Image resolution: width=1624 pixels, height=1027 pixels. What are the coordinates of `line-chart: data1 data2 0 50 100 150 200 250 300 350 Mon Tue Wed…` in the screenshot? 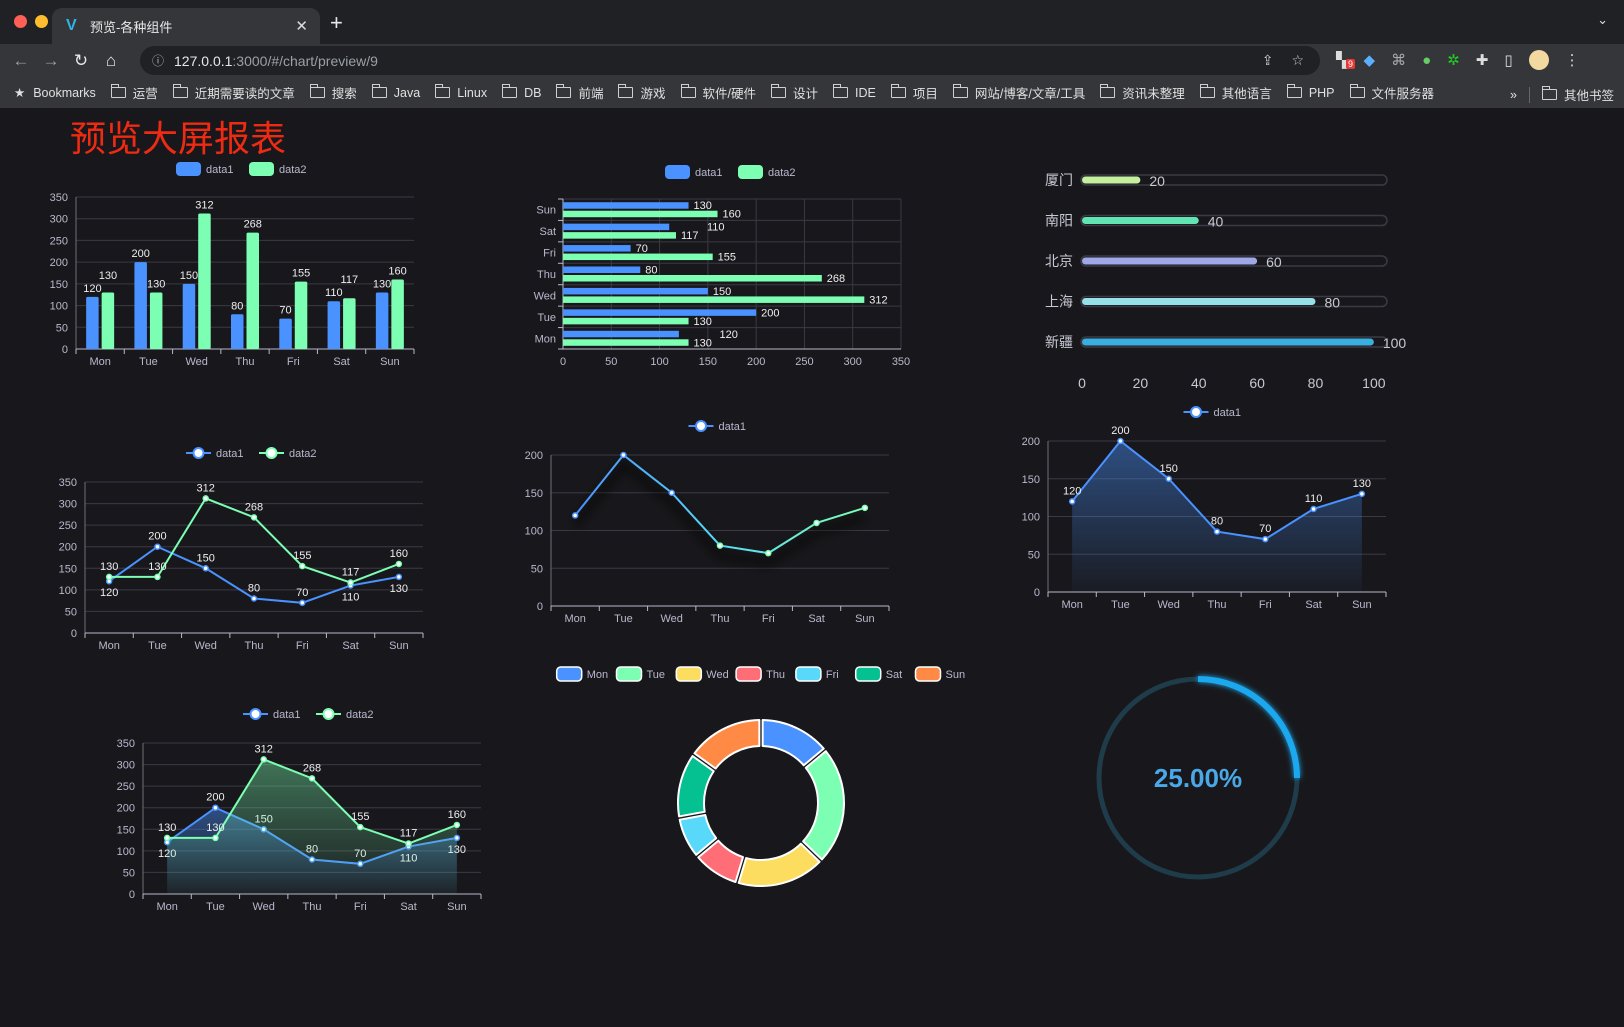 It's located at (241, 549).